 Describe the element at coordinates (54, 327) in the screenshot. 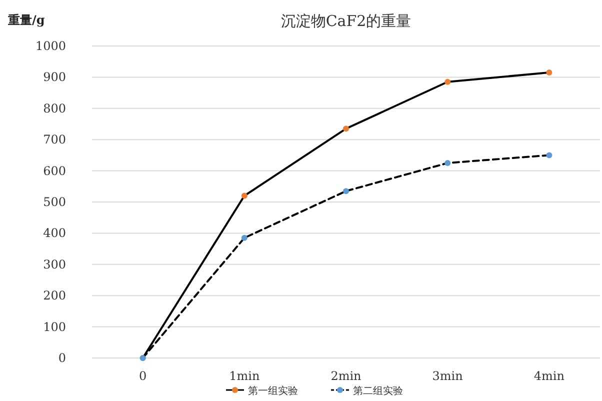

I see `y-tick-label: 100` at that location.